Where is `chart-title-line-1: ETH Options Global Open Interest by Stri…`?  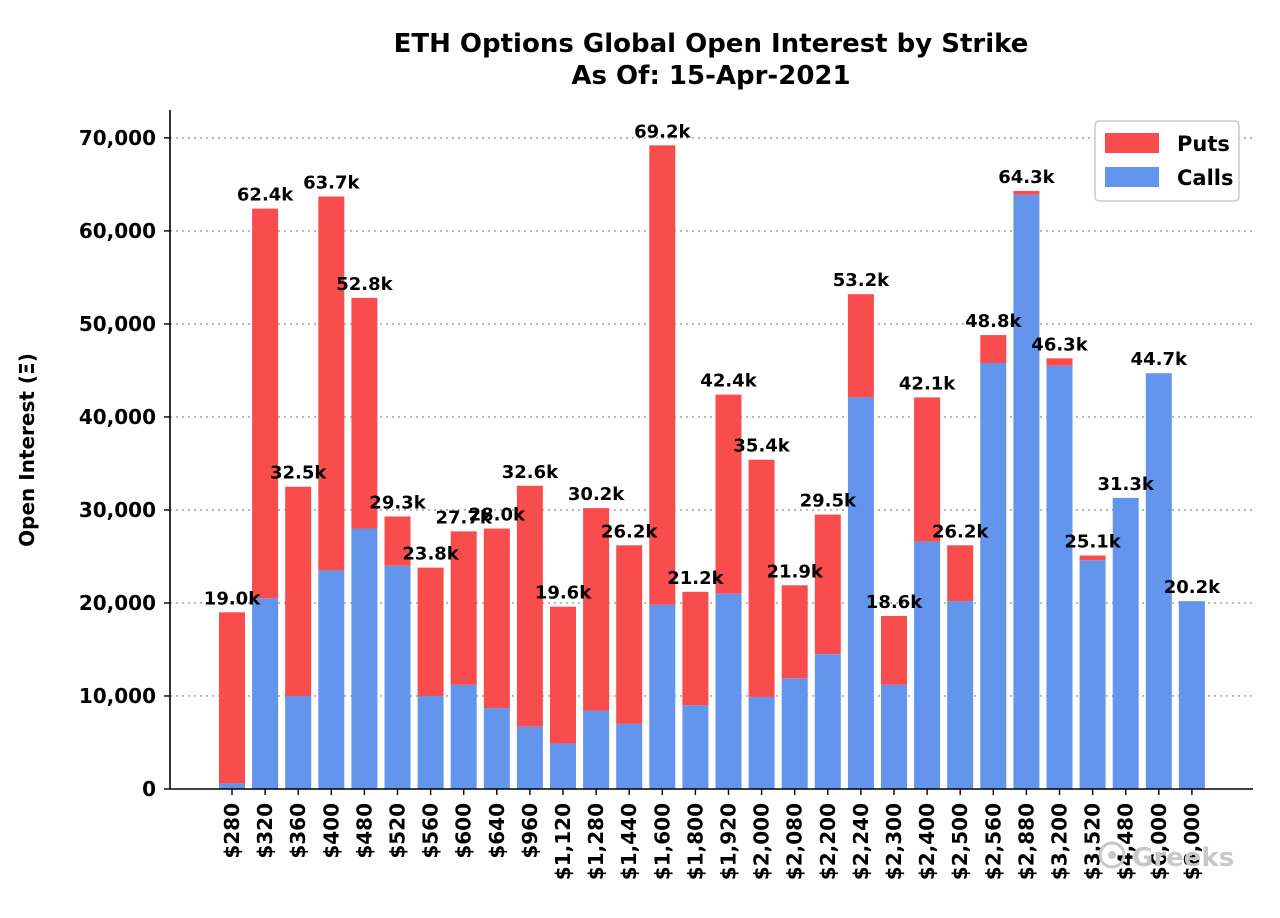
chart-title-line-1: ETH Options Global Open Interest by Stri… is located at coordinates (711, 44).